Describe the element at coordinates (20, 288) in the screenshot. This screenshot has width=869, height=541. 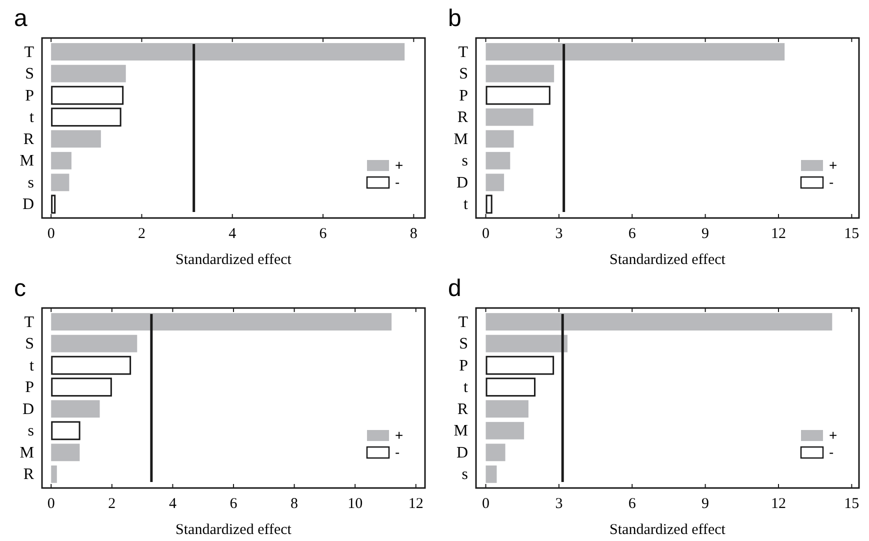
I see `chart-title: c` at that location.